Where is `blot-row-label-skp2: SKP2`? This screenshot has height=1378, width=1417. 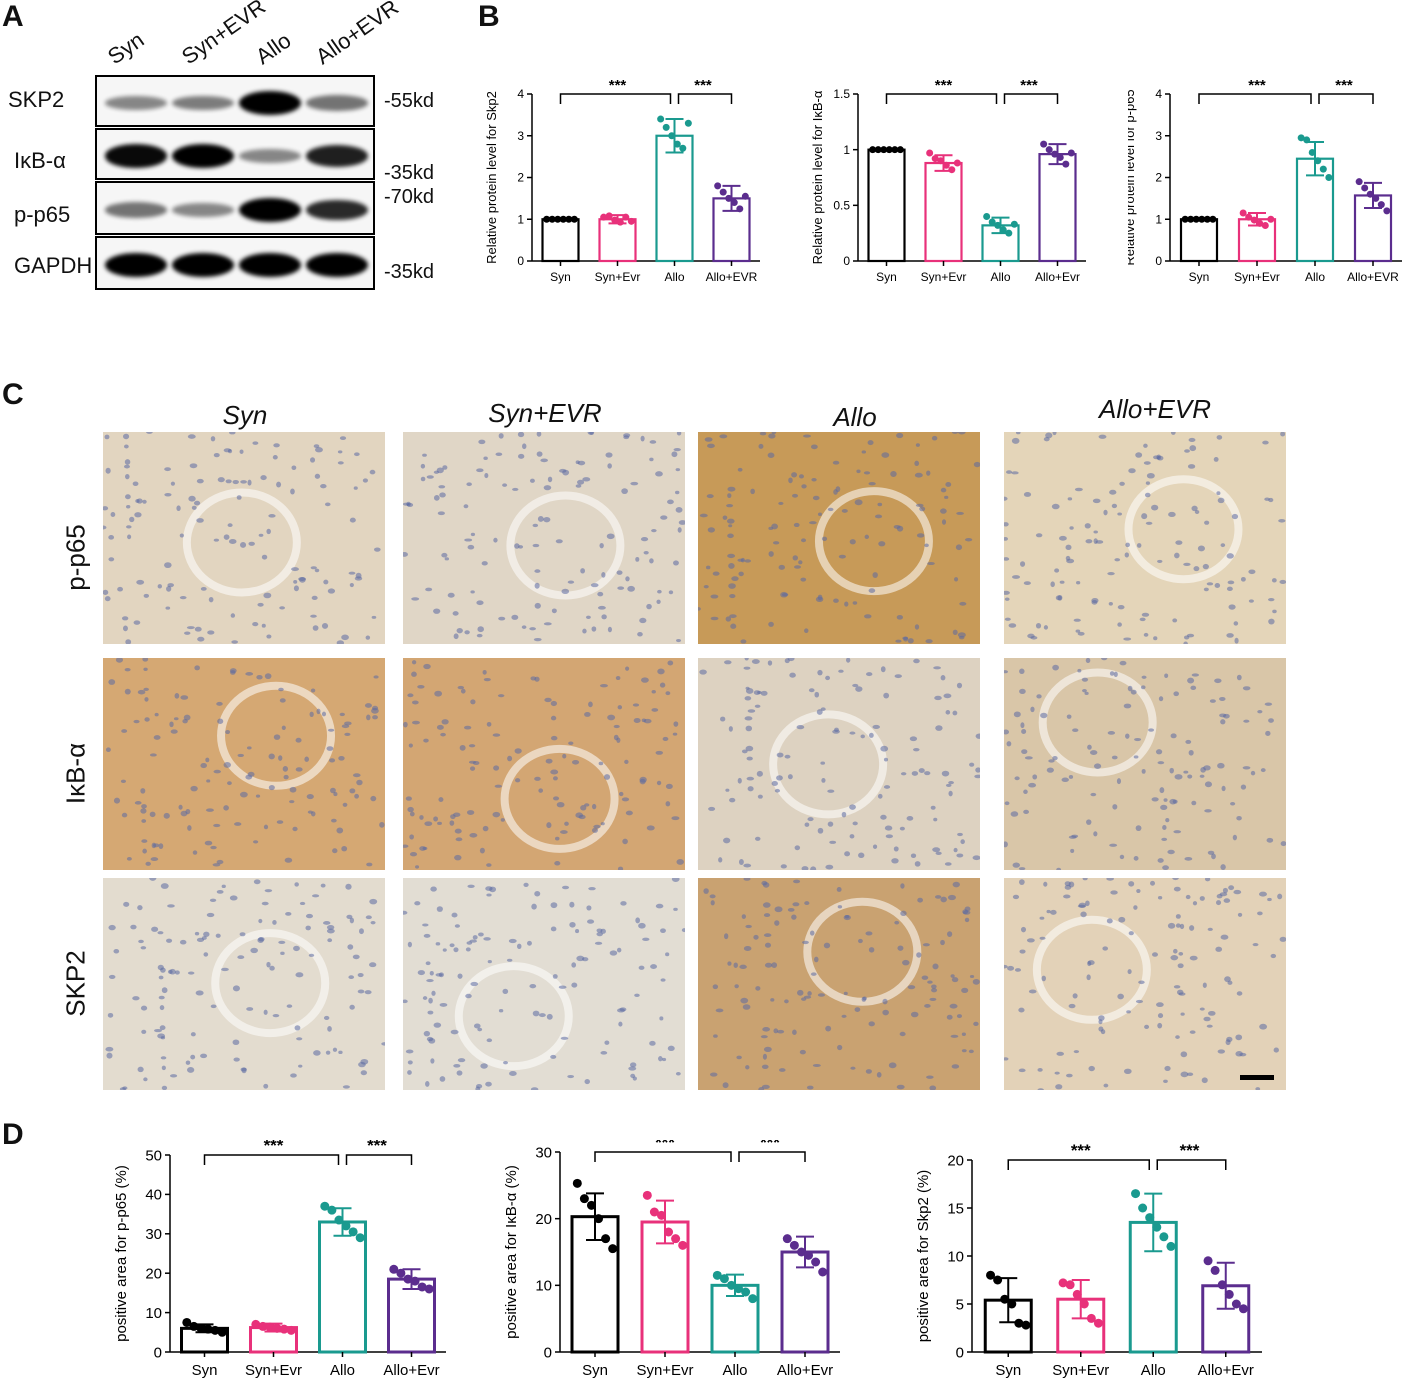 blot-row-label-skp2: SKP2 is located at coordinates (36, 99).